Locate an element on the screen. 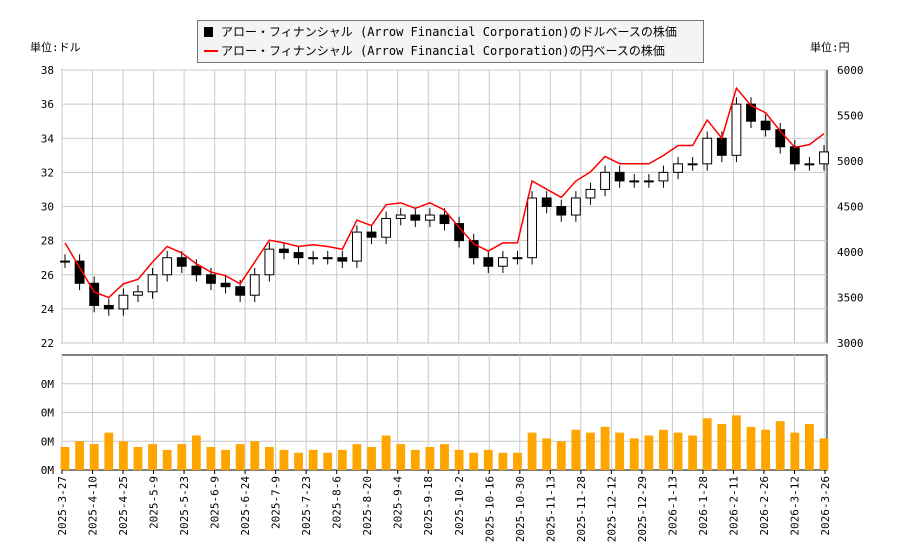  y-left-tick-label: 22 is located at coordinates (47, 343).